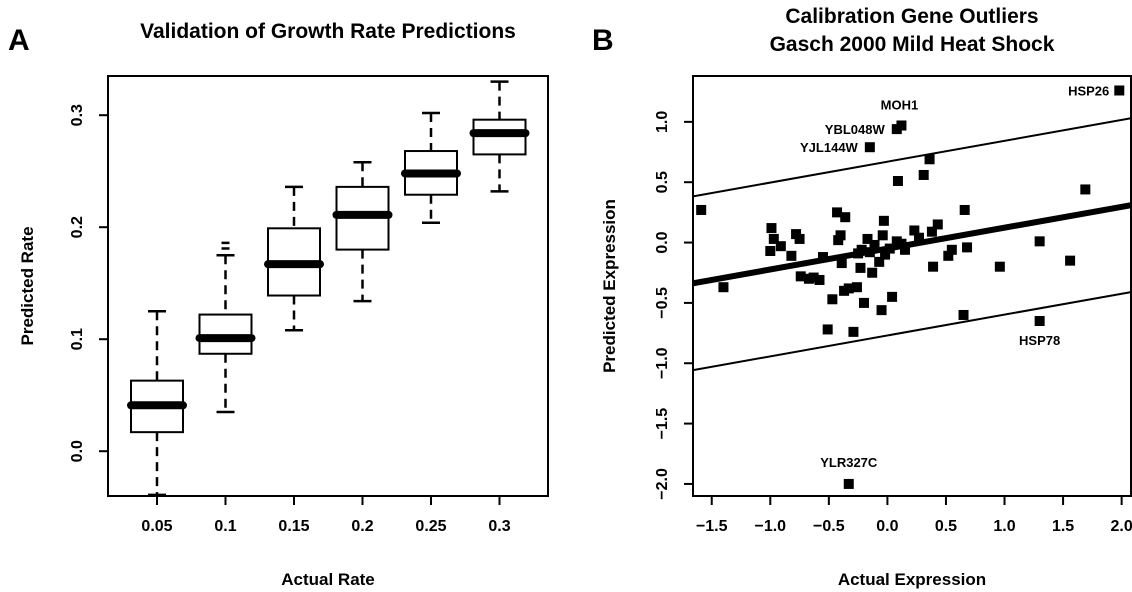  What do you see at coordinates (855, 129) in the screenshot?
I see `panel-b-gene-label: YBL048W` at bounding box center [855, 129].